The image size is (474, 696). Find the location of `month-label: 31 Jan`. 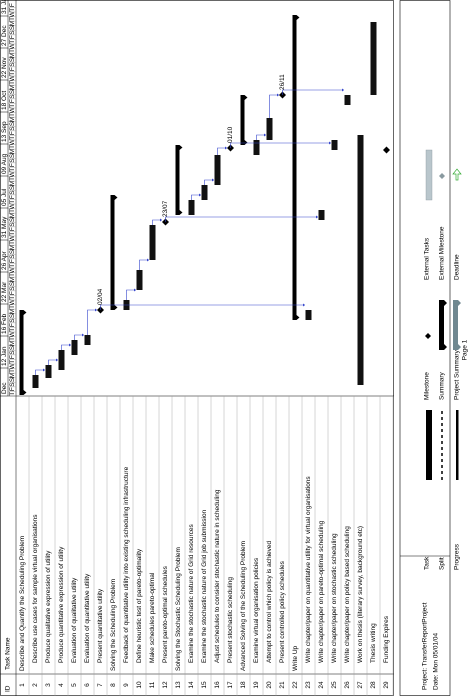

month-label: 31 Jan is located at coordinates (4, 7).